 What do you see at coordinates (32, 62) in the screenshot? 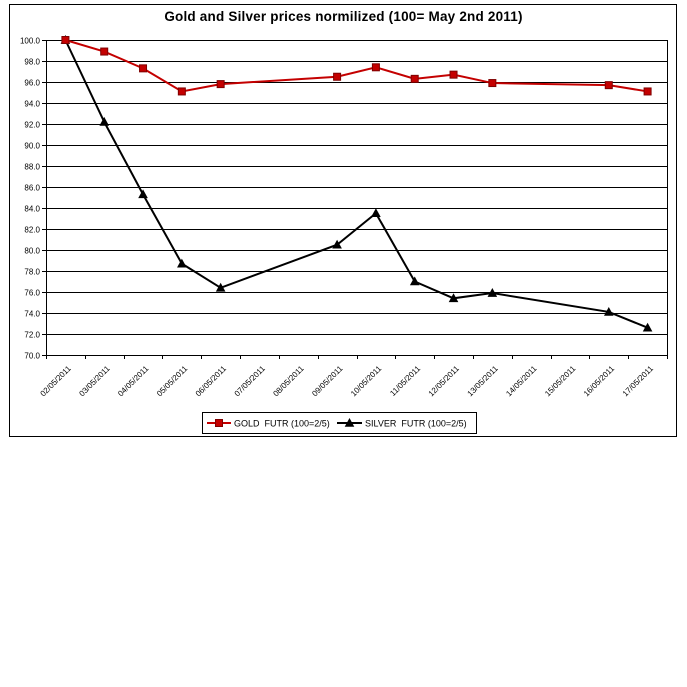
I see `y-tick-label: 98.0` at bounding box center [32, 62].